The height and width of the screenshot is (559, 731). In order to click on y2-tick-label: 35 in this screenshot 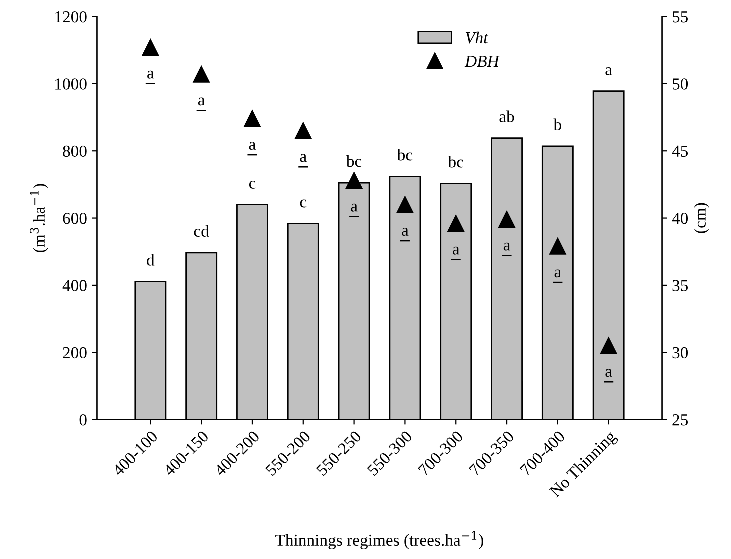, I will do `click(680, 286)`.